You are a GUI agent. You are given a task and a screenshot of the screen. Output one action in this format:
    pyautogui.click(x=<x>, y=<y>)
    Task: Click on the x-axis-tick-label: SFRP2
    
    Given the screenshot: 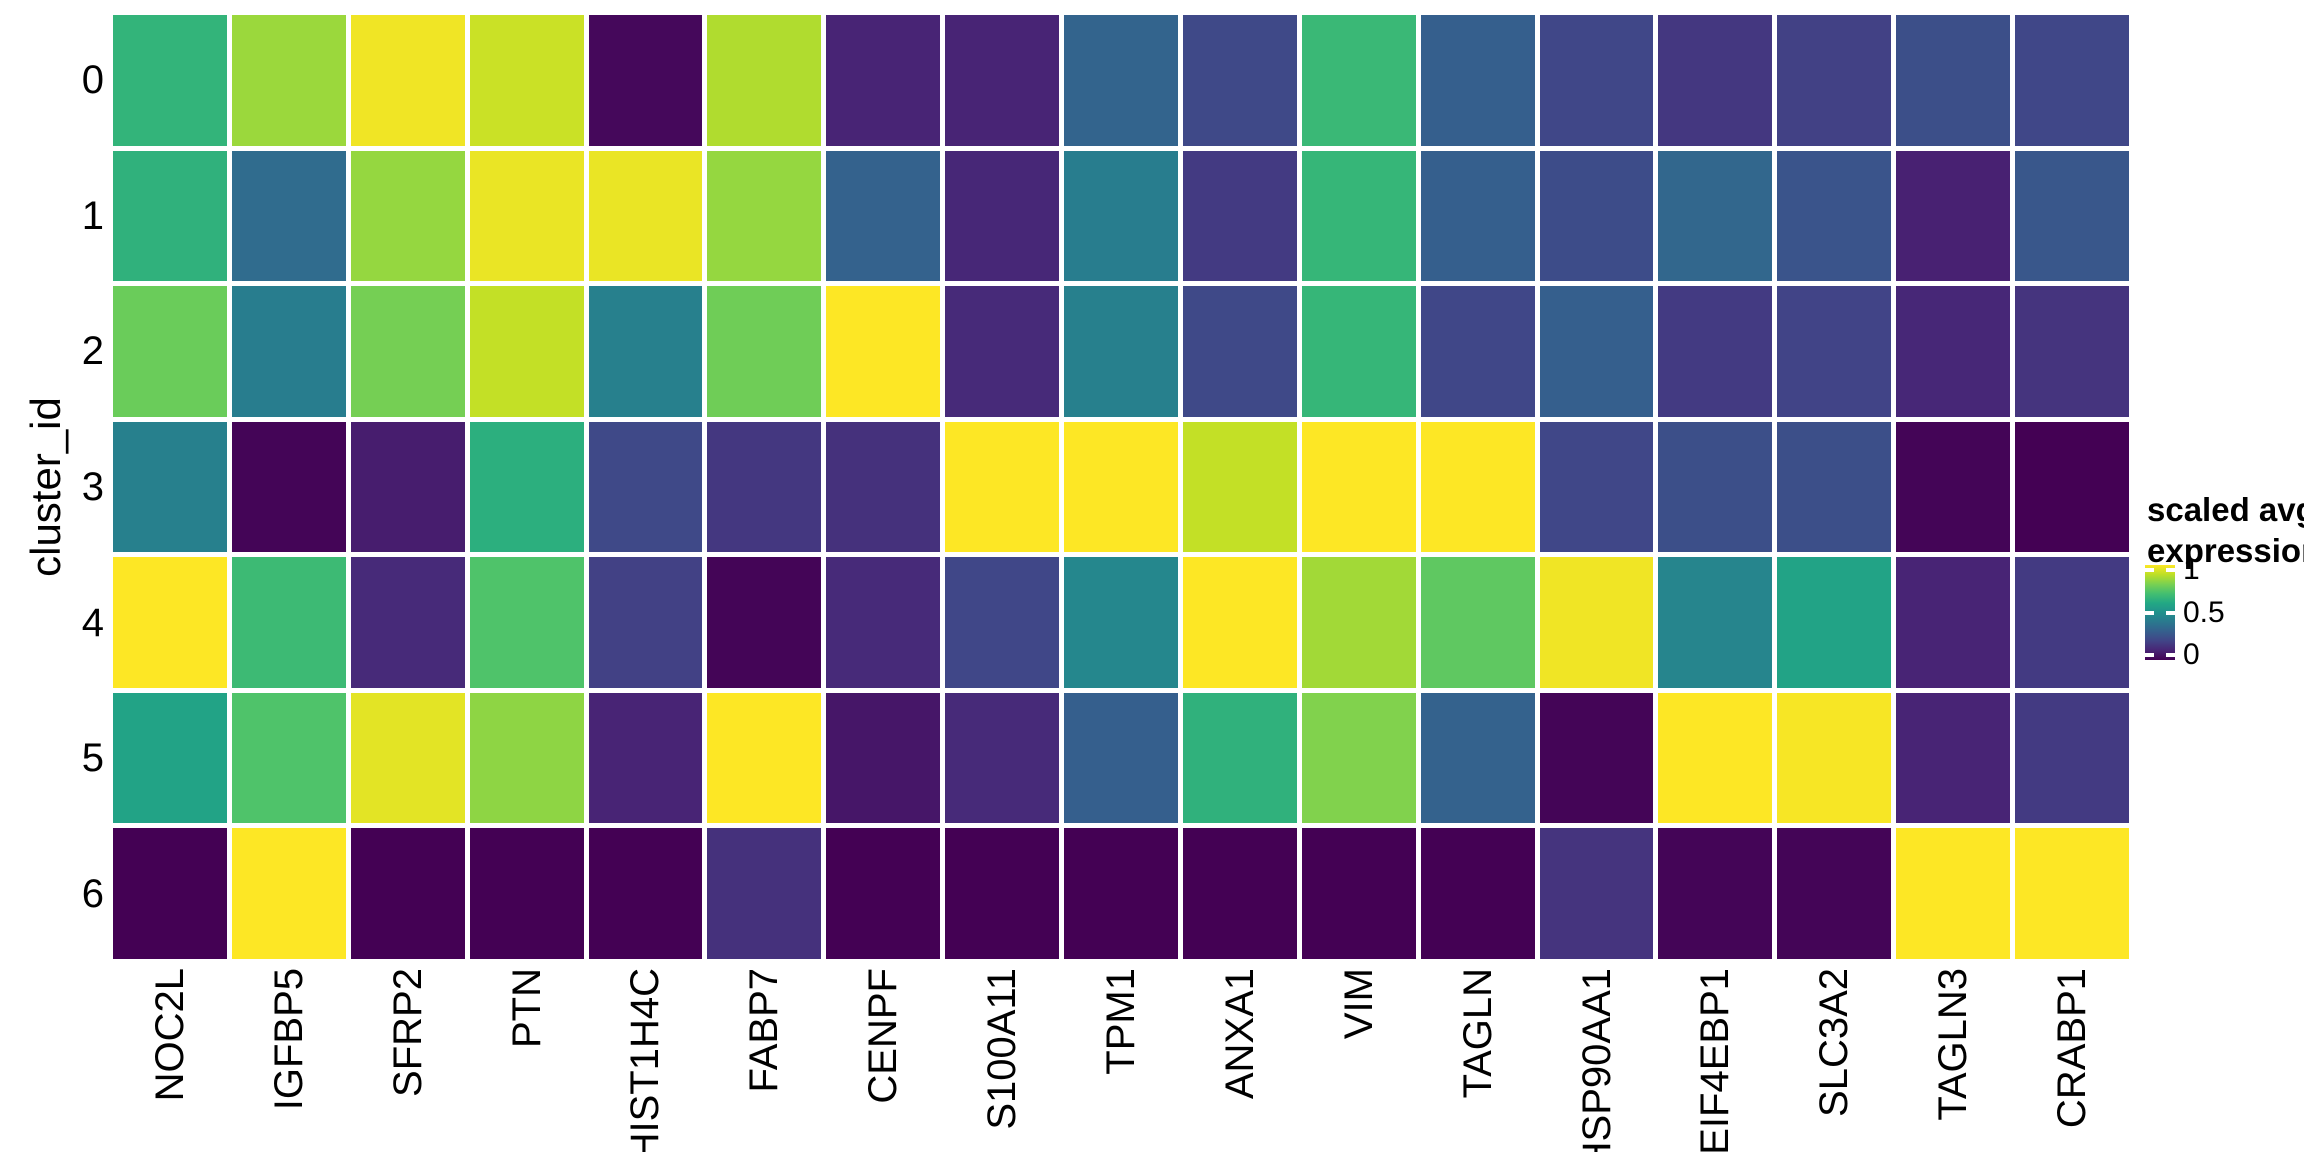 What is the action you would take?
    pyautogui.click(x=407, y=1032)
    